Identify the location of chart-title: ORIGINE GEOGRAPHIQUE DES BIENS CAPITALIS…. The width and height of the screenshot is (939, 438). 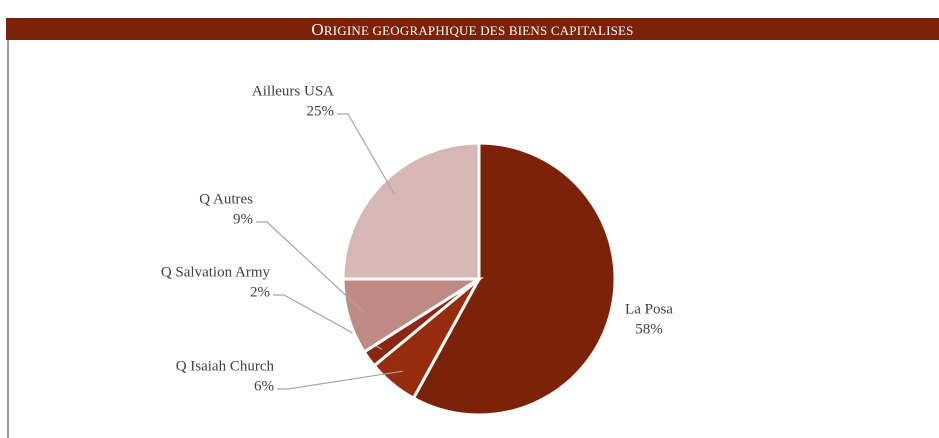
(472, 29).